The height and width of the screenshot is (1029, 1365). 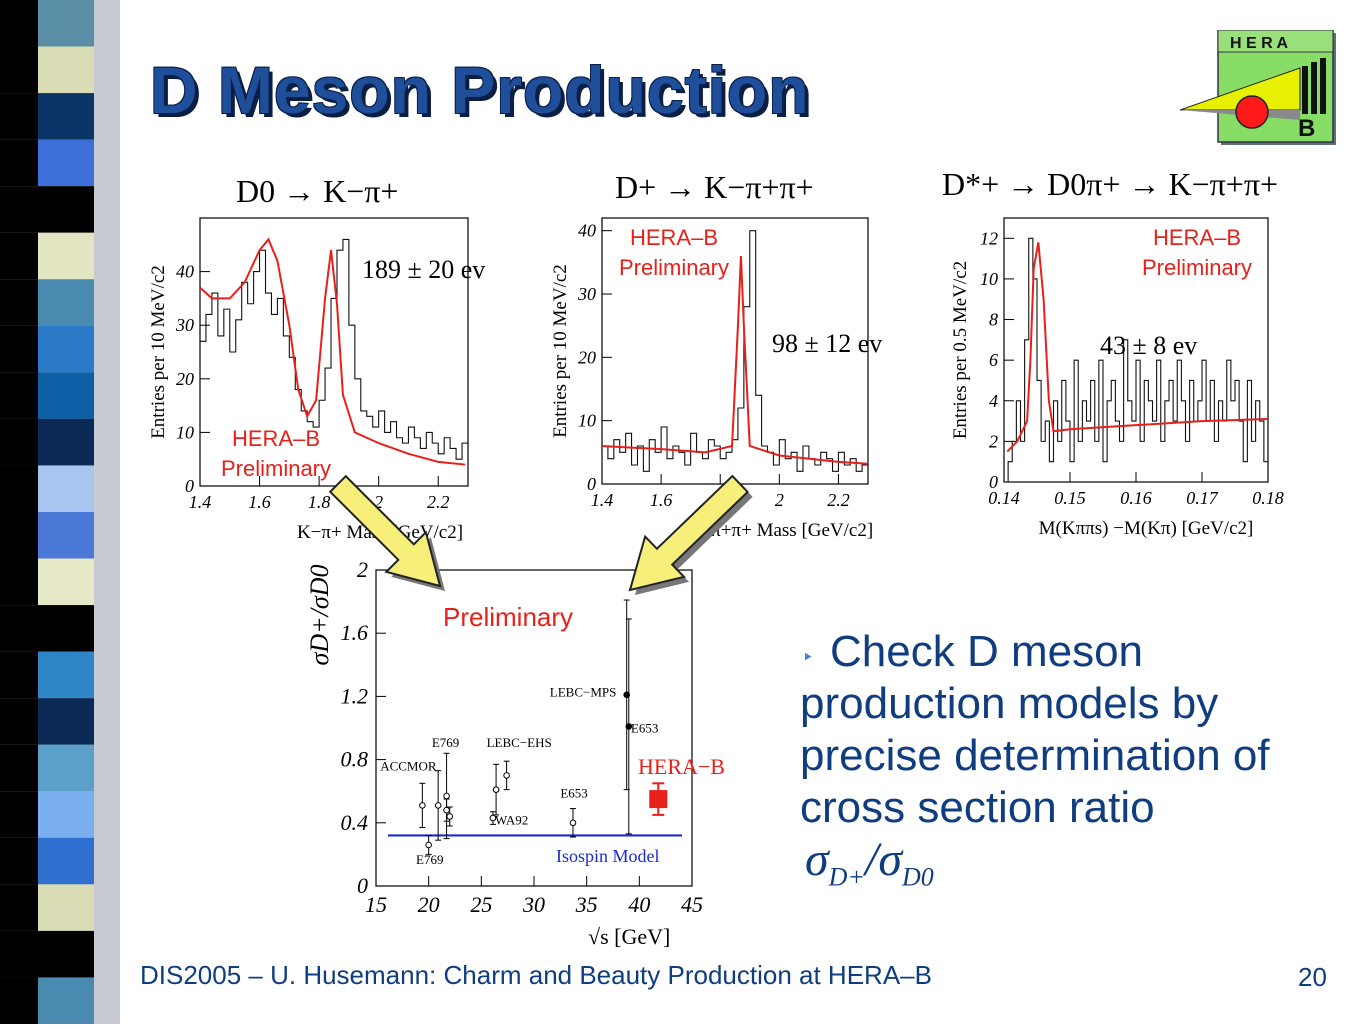 I want to click on preliminary-label: Preliminary, so click(x=508, y=617).